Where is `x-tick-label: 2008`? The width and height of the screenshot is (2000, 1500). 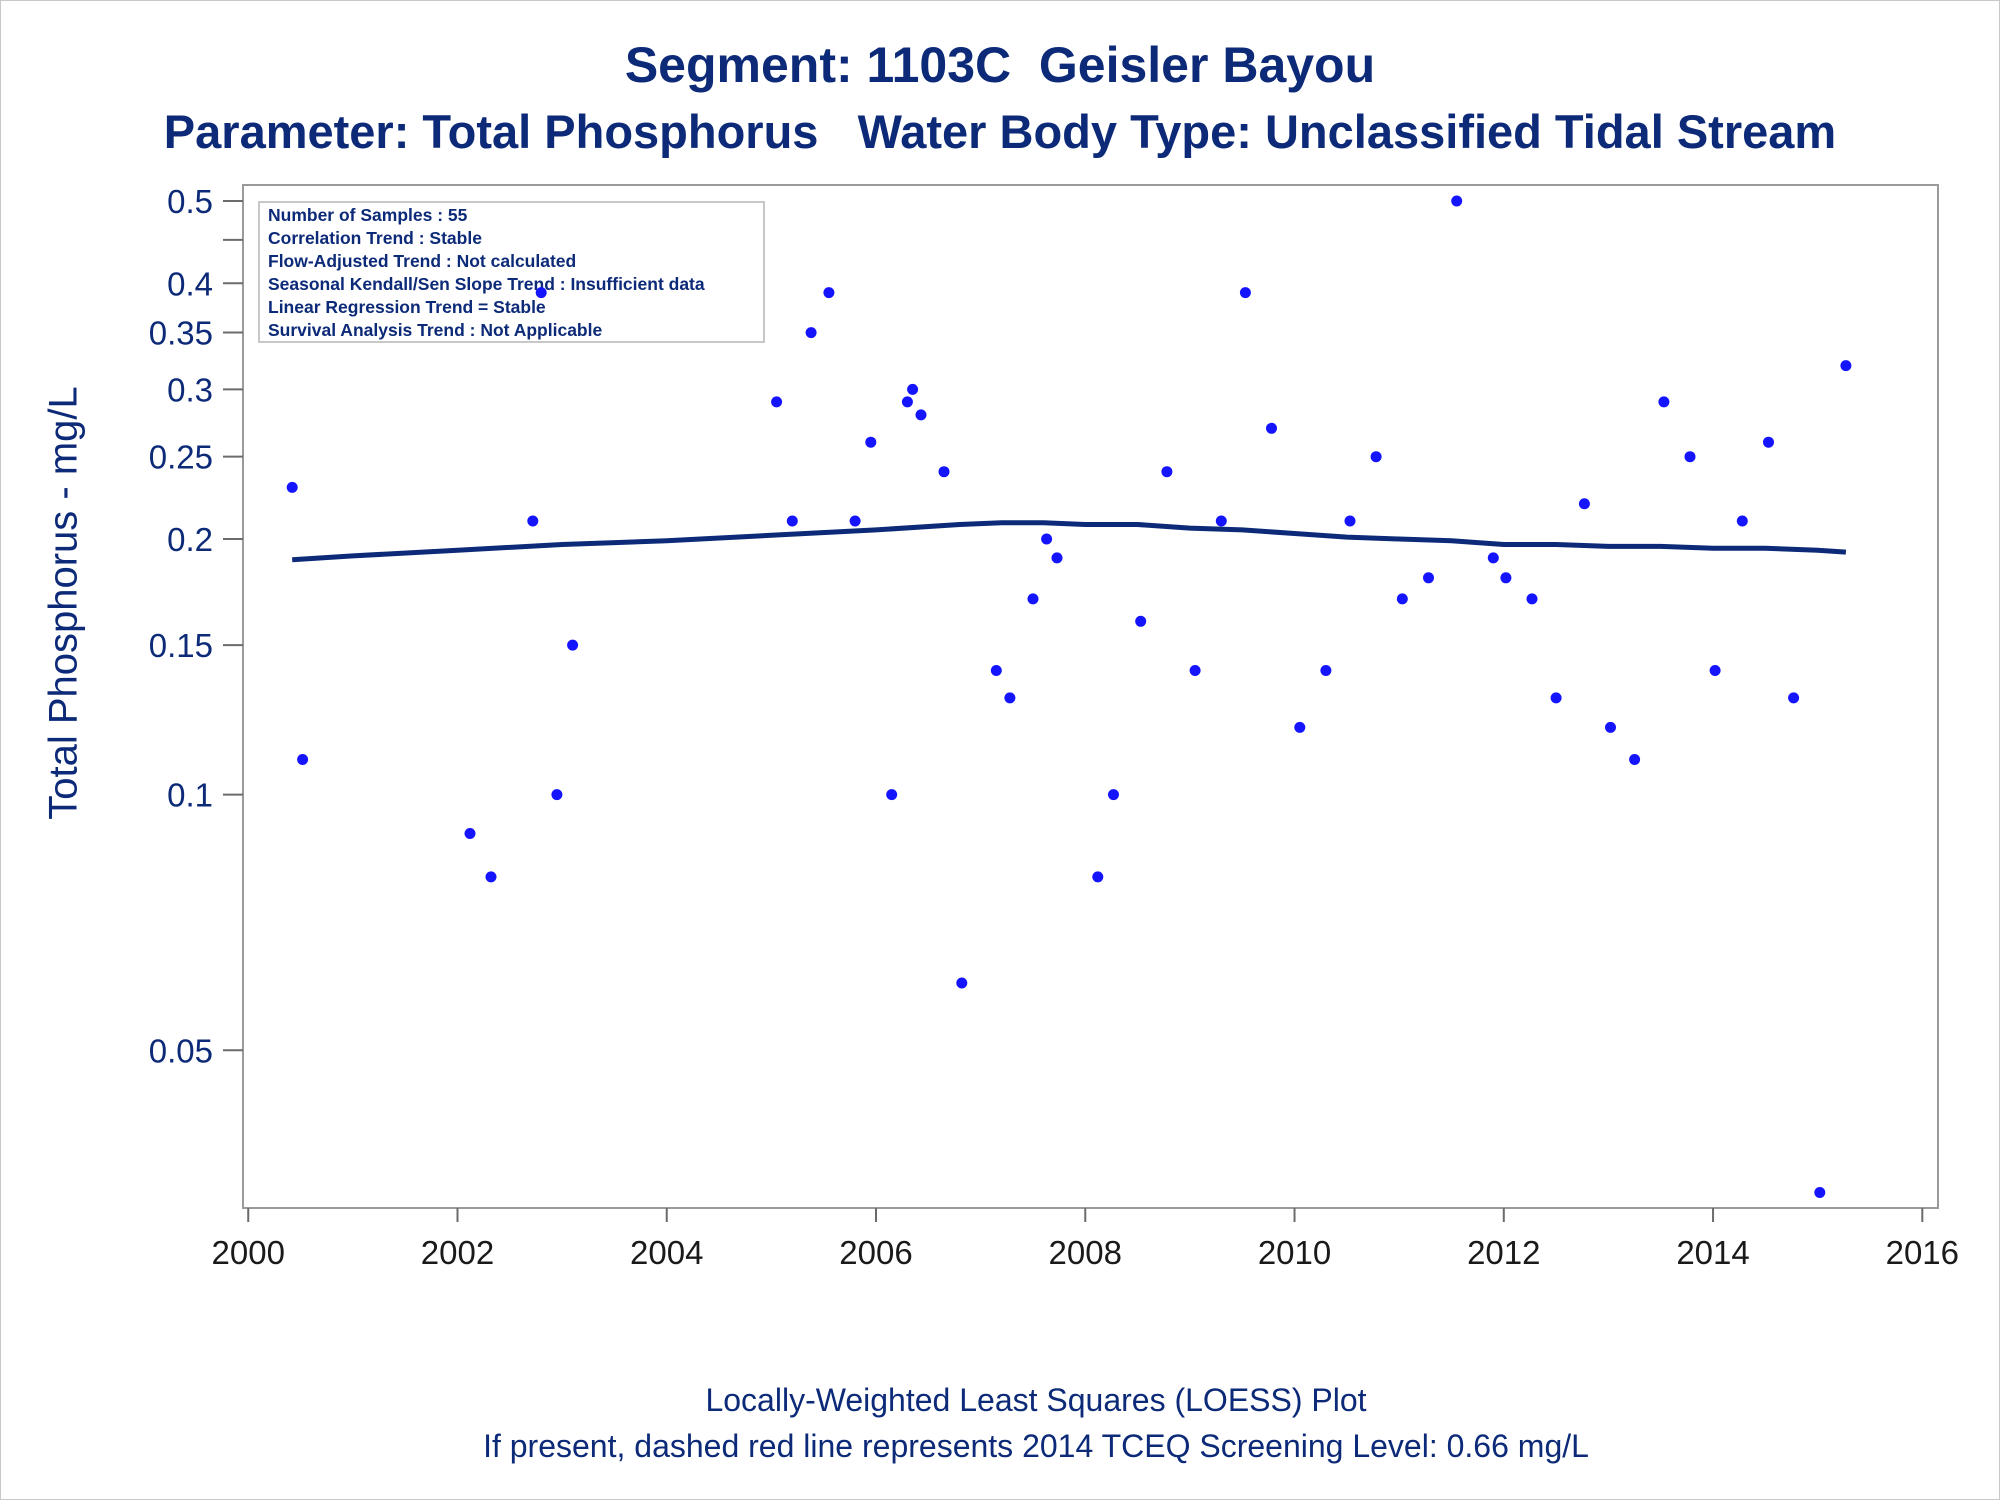
x-tick-label: 2008 is located at coordinates (1085, 1252).